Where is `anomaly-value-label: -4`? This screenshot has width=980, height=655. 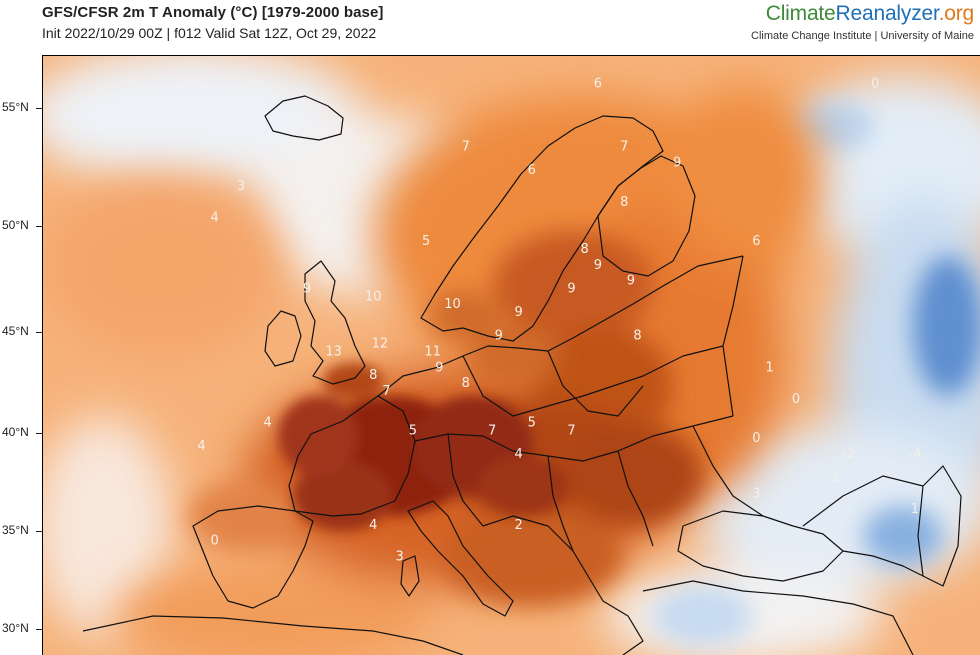 anomaly-value-label: -4 is located at coordinates (914, 454).